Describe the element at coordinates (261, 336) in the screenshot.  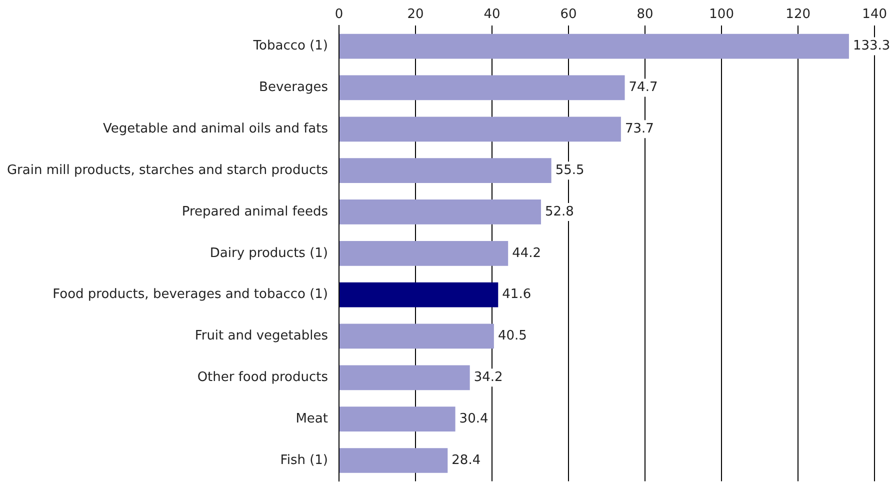
I see `y-tick-label: Fruit and vegetables` at that location.